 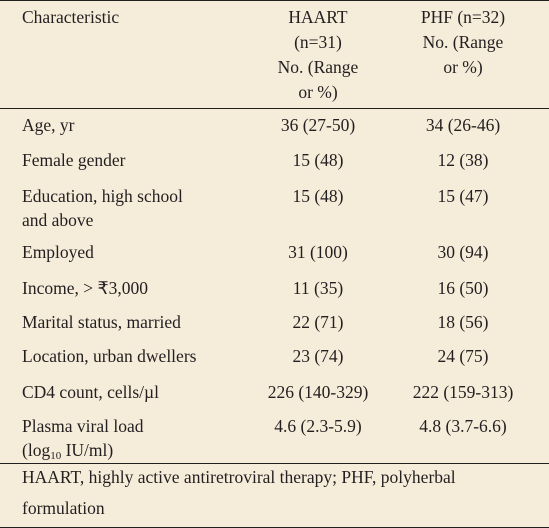 What do you see at coordinates (318, 322) in the screenshot?
I see `cell-haart: 22 (71)` at bounding box center [318, 322].